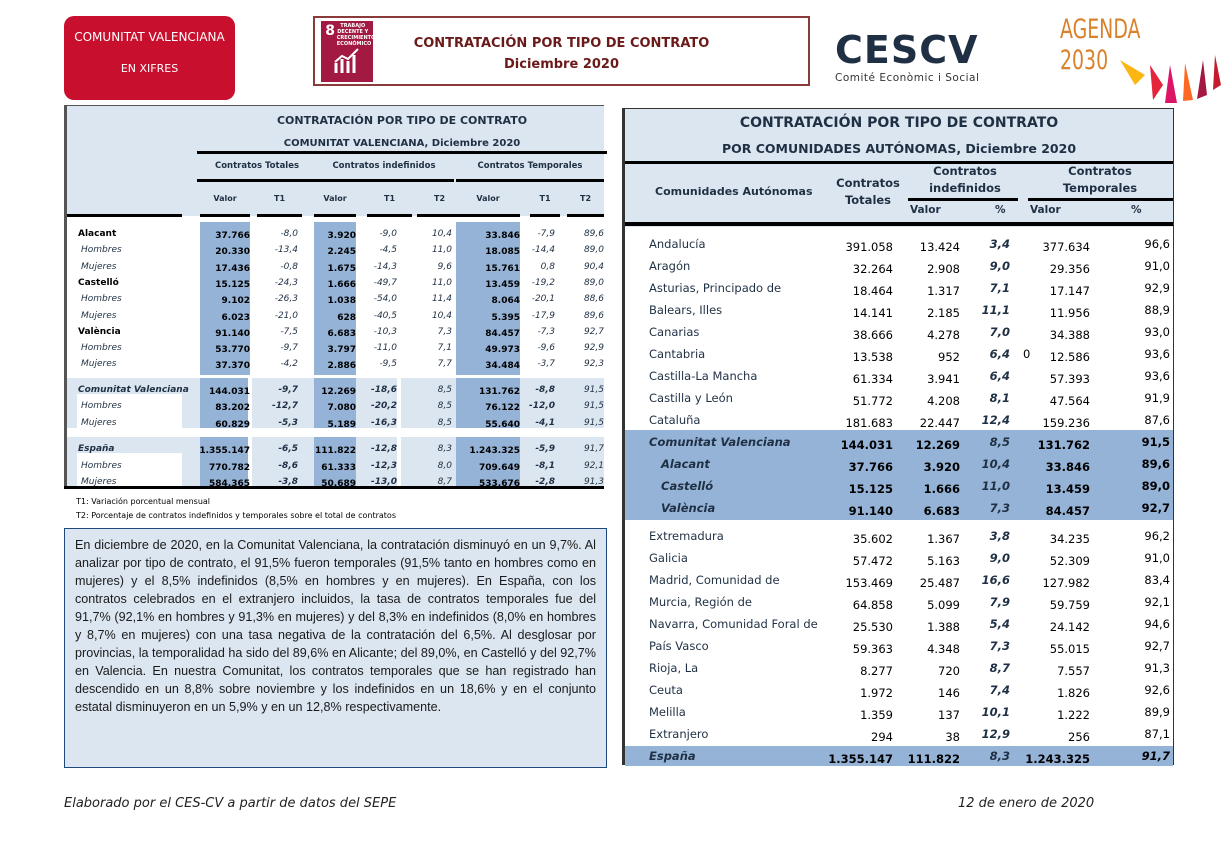 The height and width of the screenshot is (864, 1221). I want to click on cell-value: 6.023, so click(235, 318).